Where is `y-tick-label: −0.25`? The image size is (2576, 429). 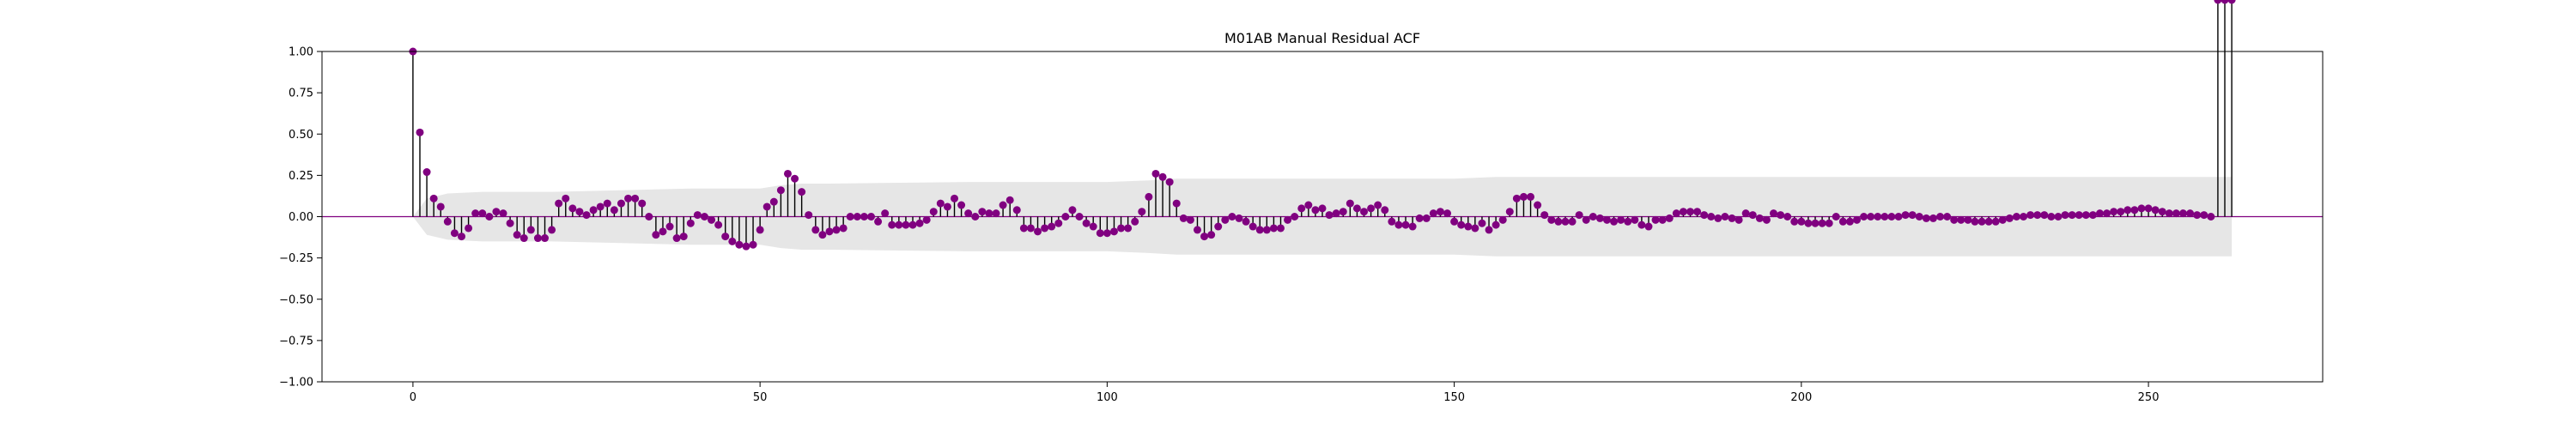
y-tick-label: −0.25 is located at coordinates (296, 258).